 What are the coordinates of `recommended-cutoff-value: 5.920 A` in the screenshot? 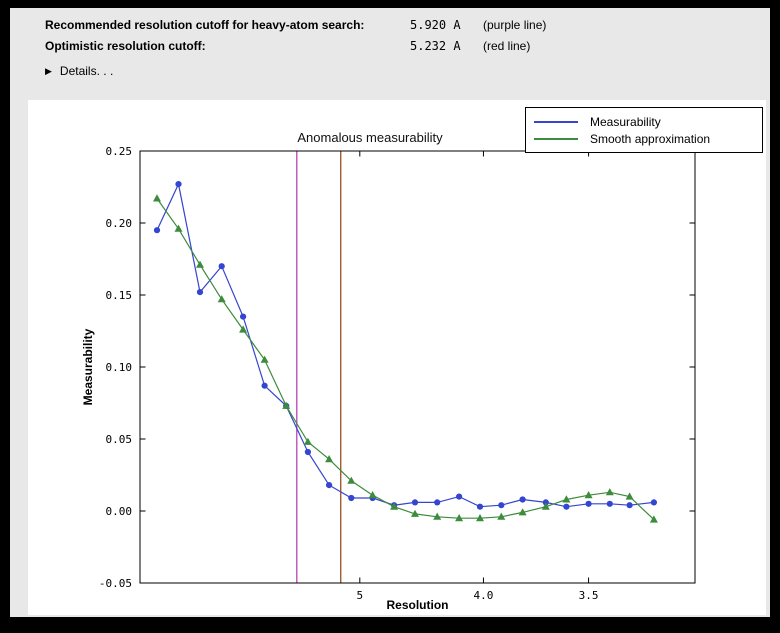 It's located at (435, 25).